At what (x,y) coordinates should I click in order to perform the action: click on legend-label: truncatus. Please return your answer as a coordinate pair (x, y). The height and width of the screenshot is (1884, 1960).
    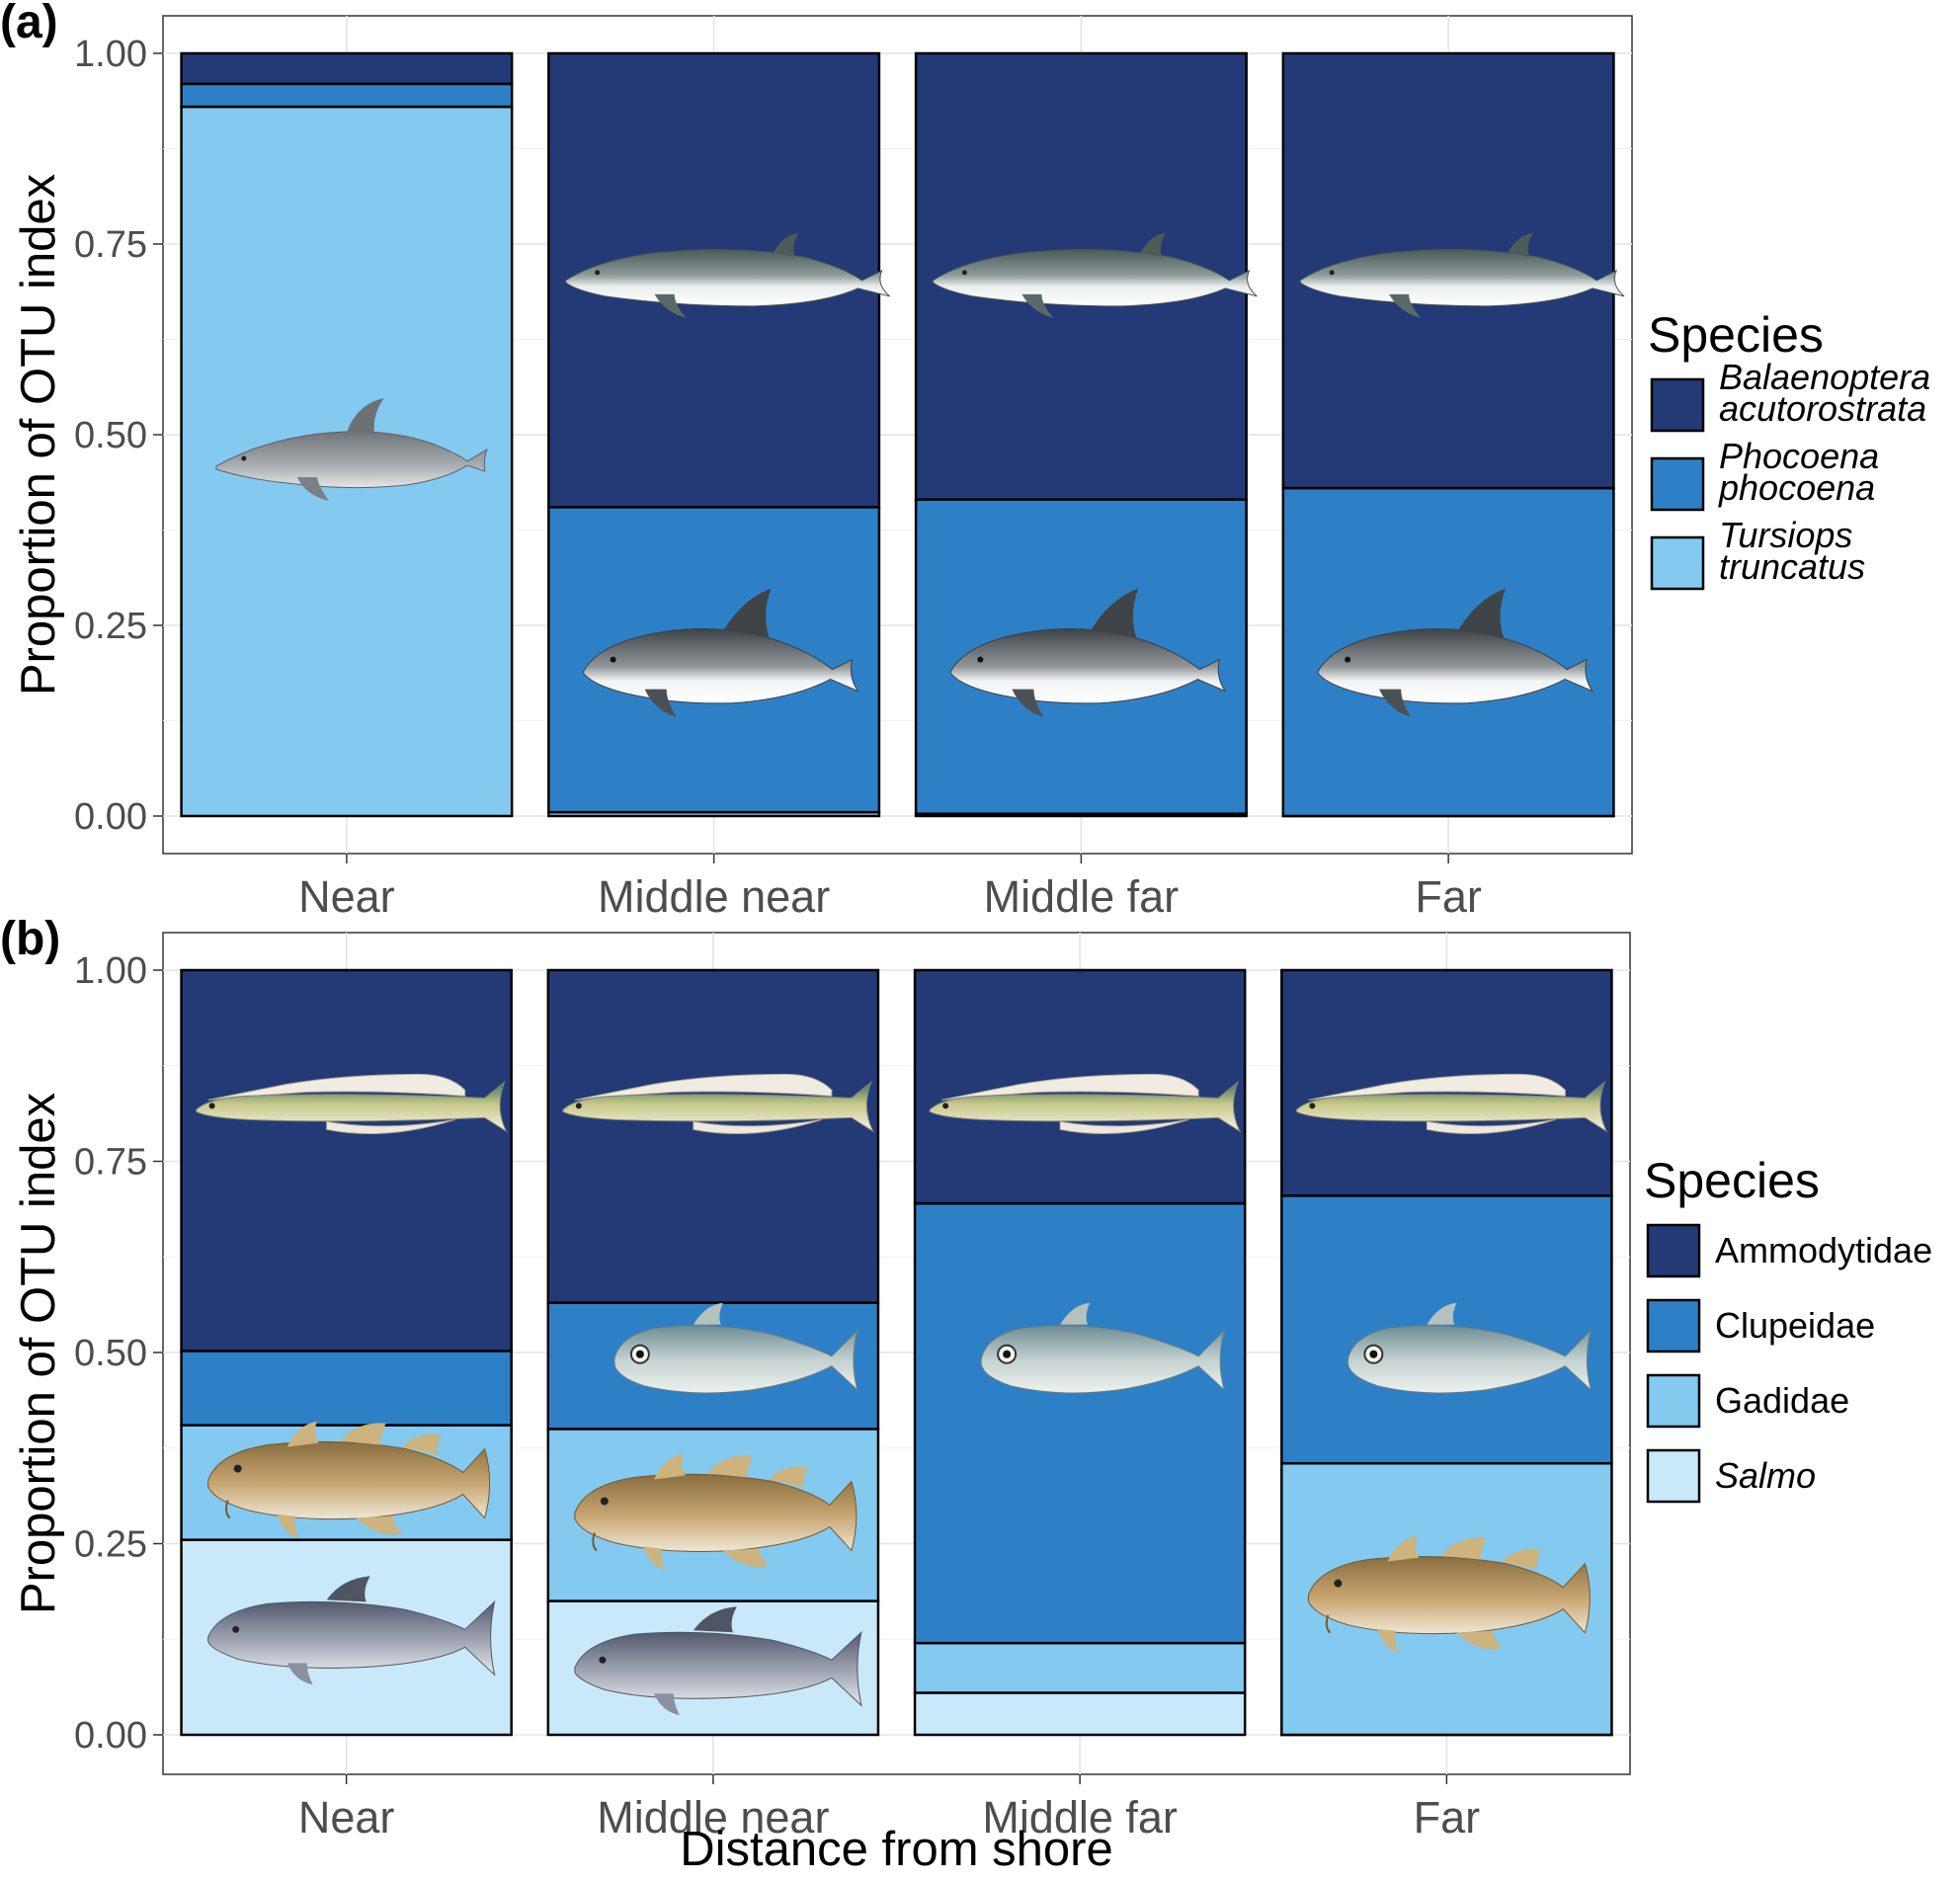
    Looking at the image, I should click on (1792, 566).